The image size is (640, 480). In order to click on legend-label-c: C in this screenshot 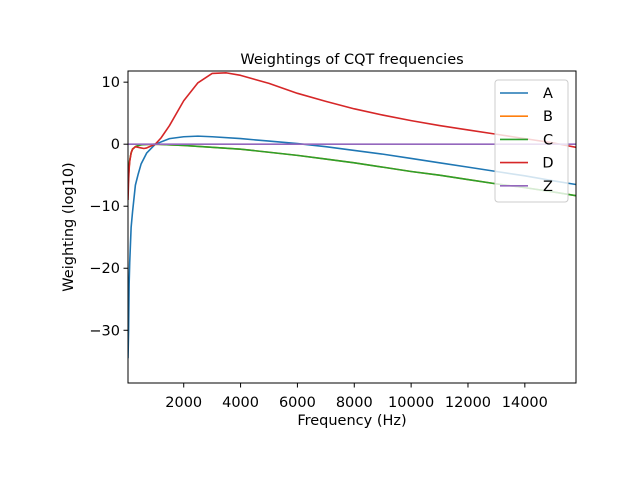, I will do `click(548, 140)`.